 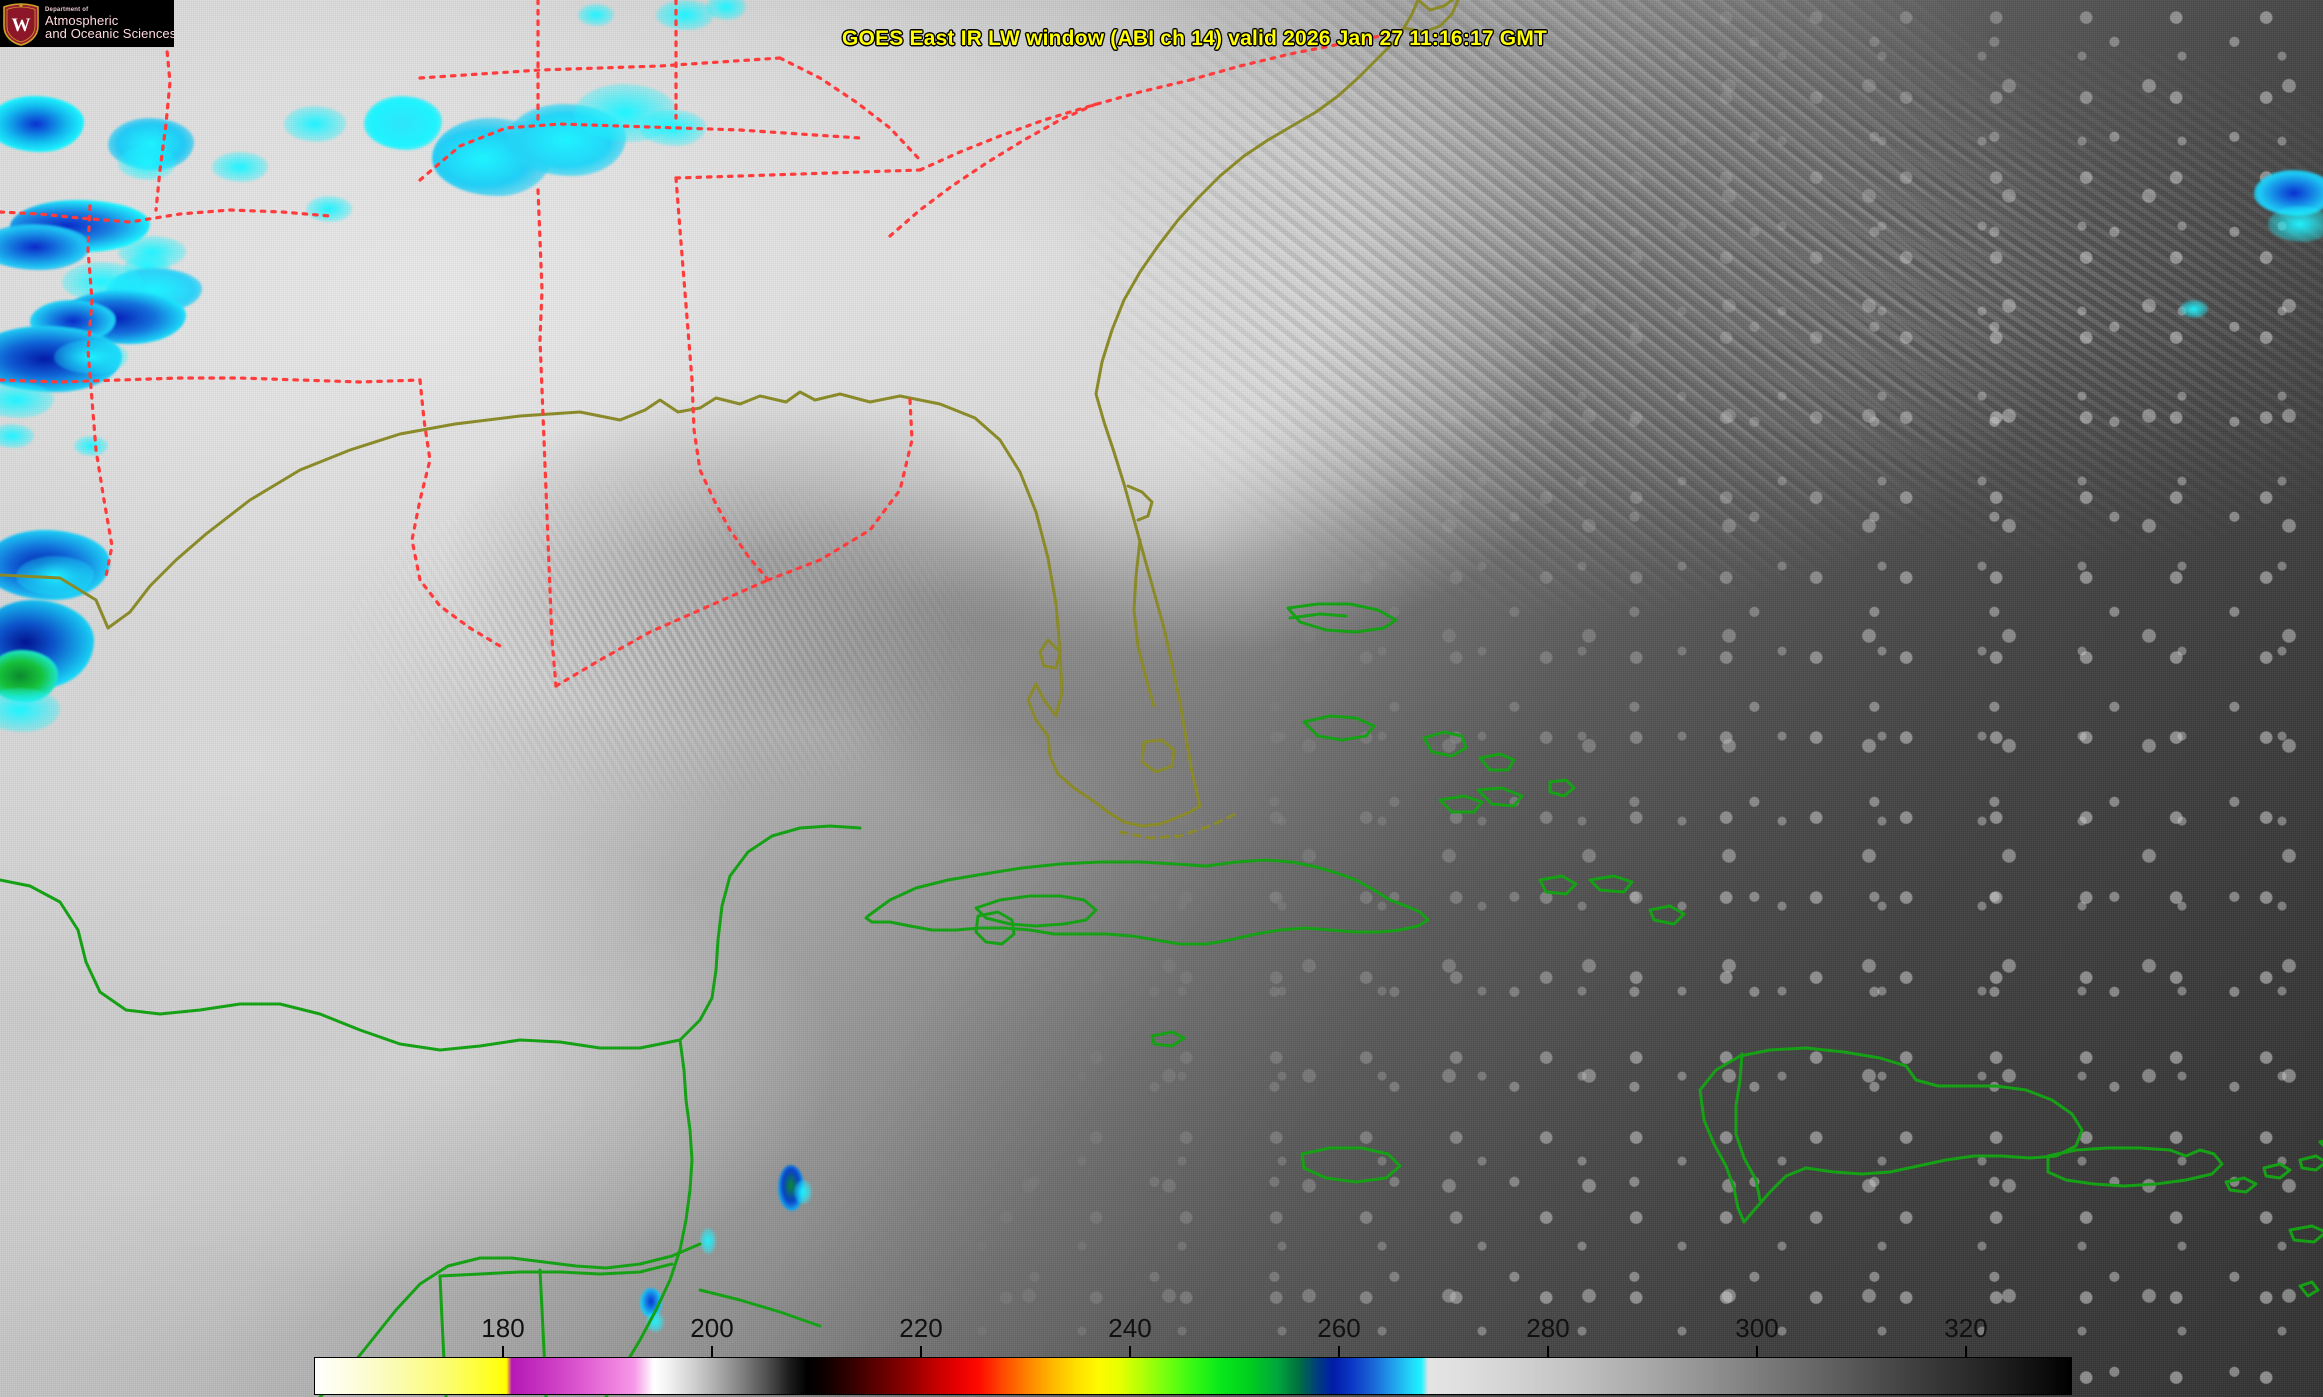 I want to click on colorbar-tick-label: 280, so click(x=1548, y=1328).